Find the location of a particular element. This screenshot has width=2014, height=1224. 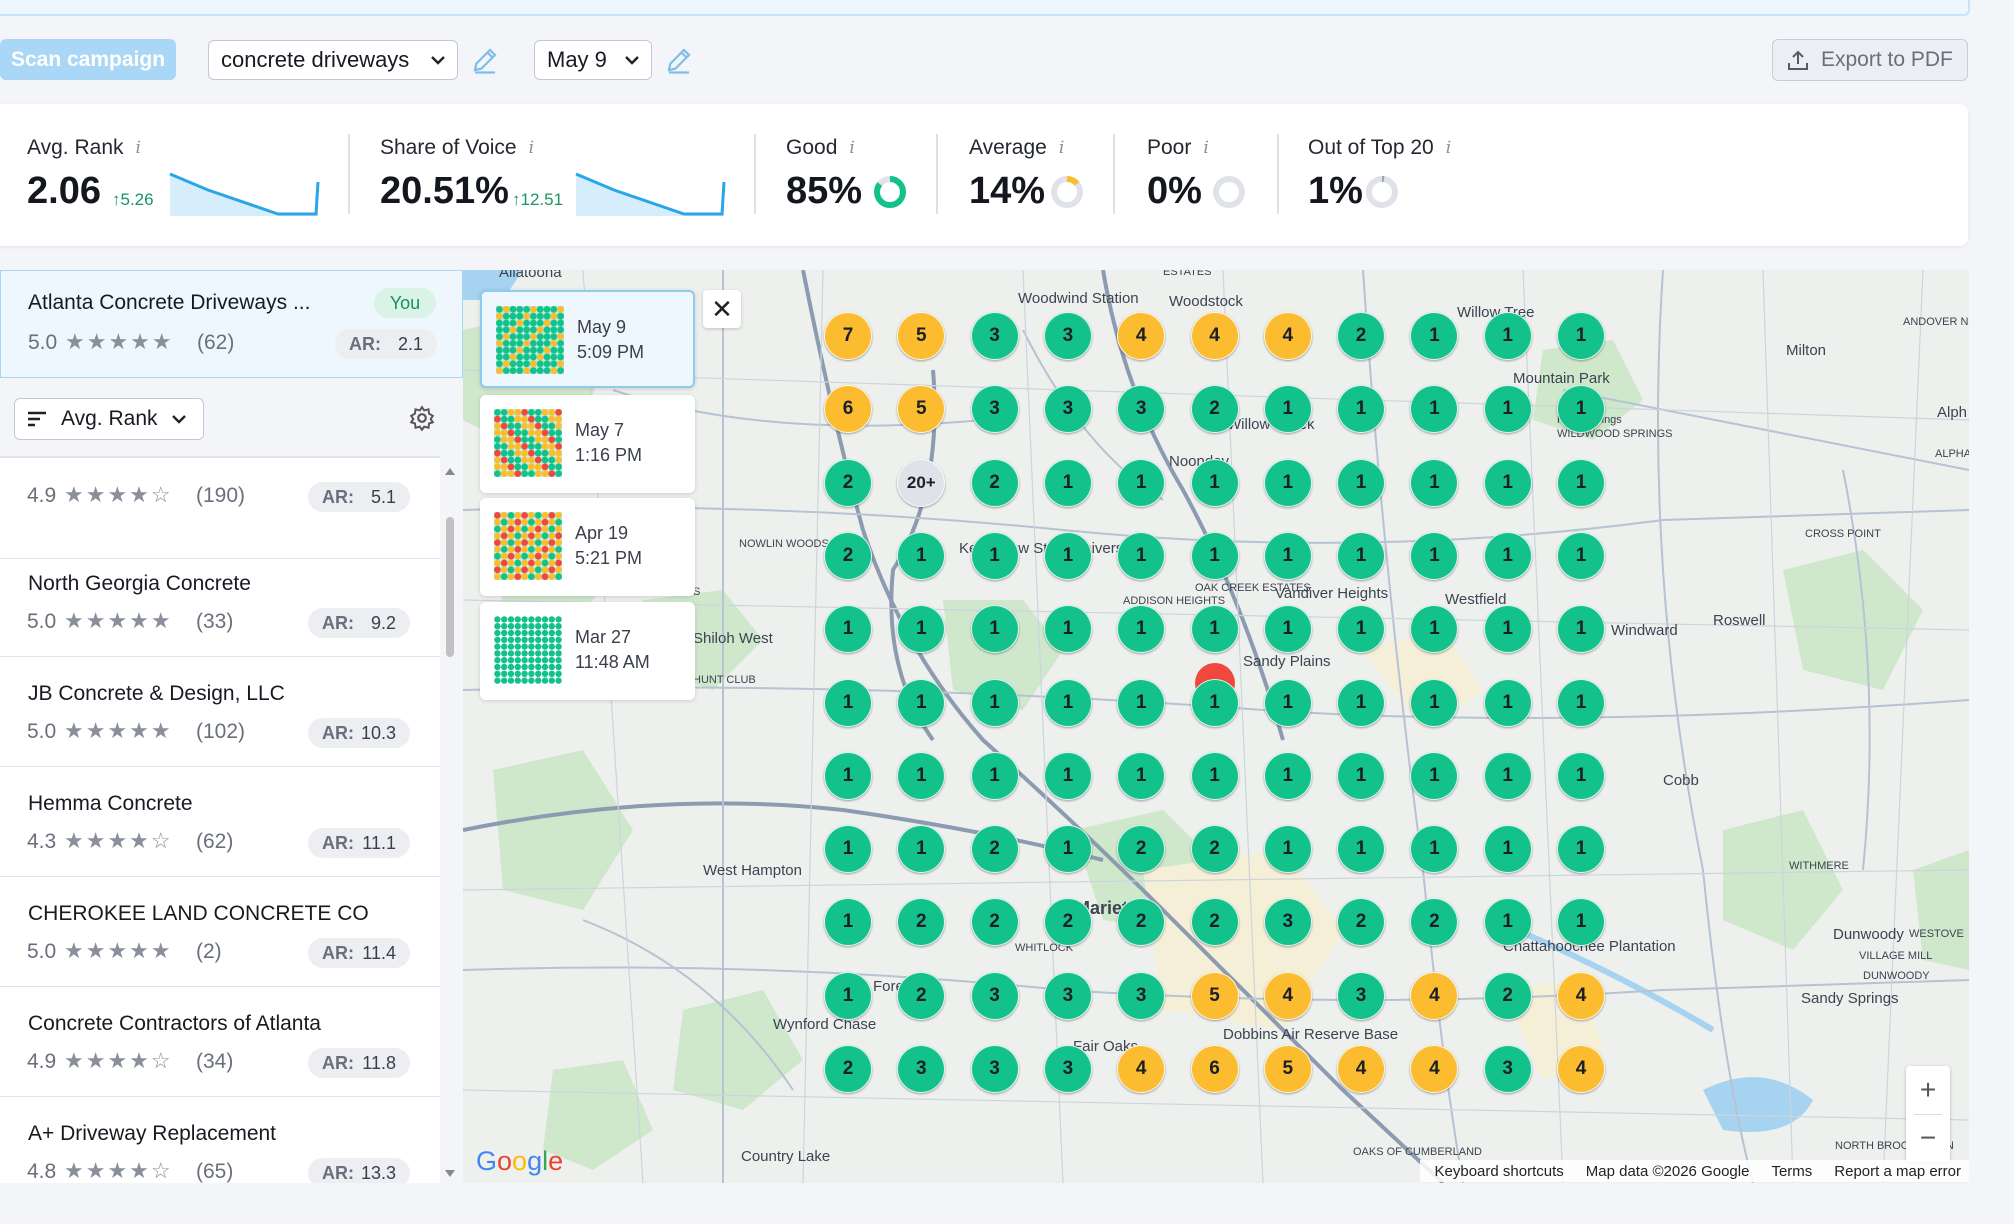

list-scrollbar is located at coordinates (450, 822).